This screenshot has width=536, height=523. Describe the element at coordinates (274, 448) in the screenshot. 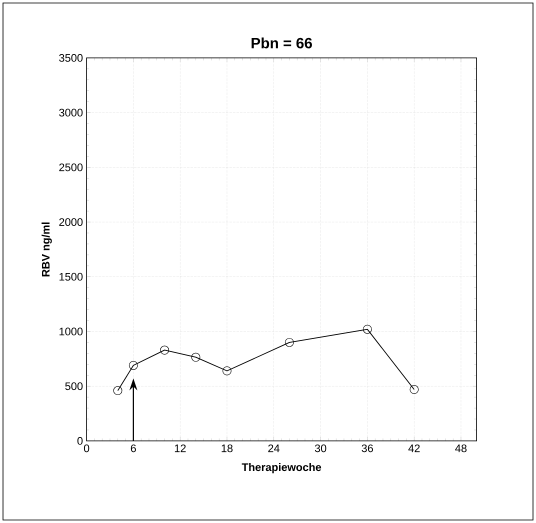

I see `x-tick-label: 24` at that location.